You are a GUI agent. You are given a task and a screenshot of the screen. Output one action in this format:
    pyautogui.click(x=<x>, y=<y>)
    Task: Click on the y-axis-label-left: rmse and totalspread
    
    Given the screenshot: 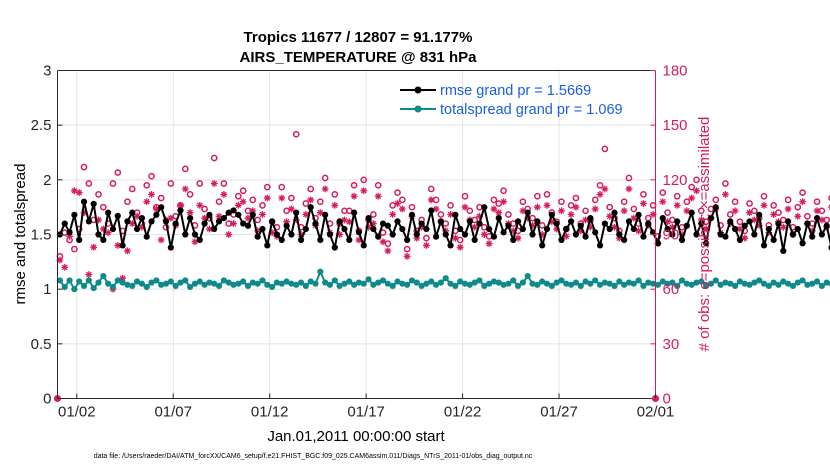 What is the action you would take?
    pyautogui.click(x=20, y=234)
    